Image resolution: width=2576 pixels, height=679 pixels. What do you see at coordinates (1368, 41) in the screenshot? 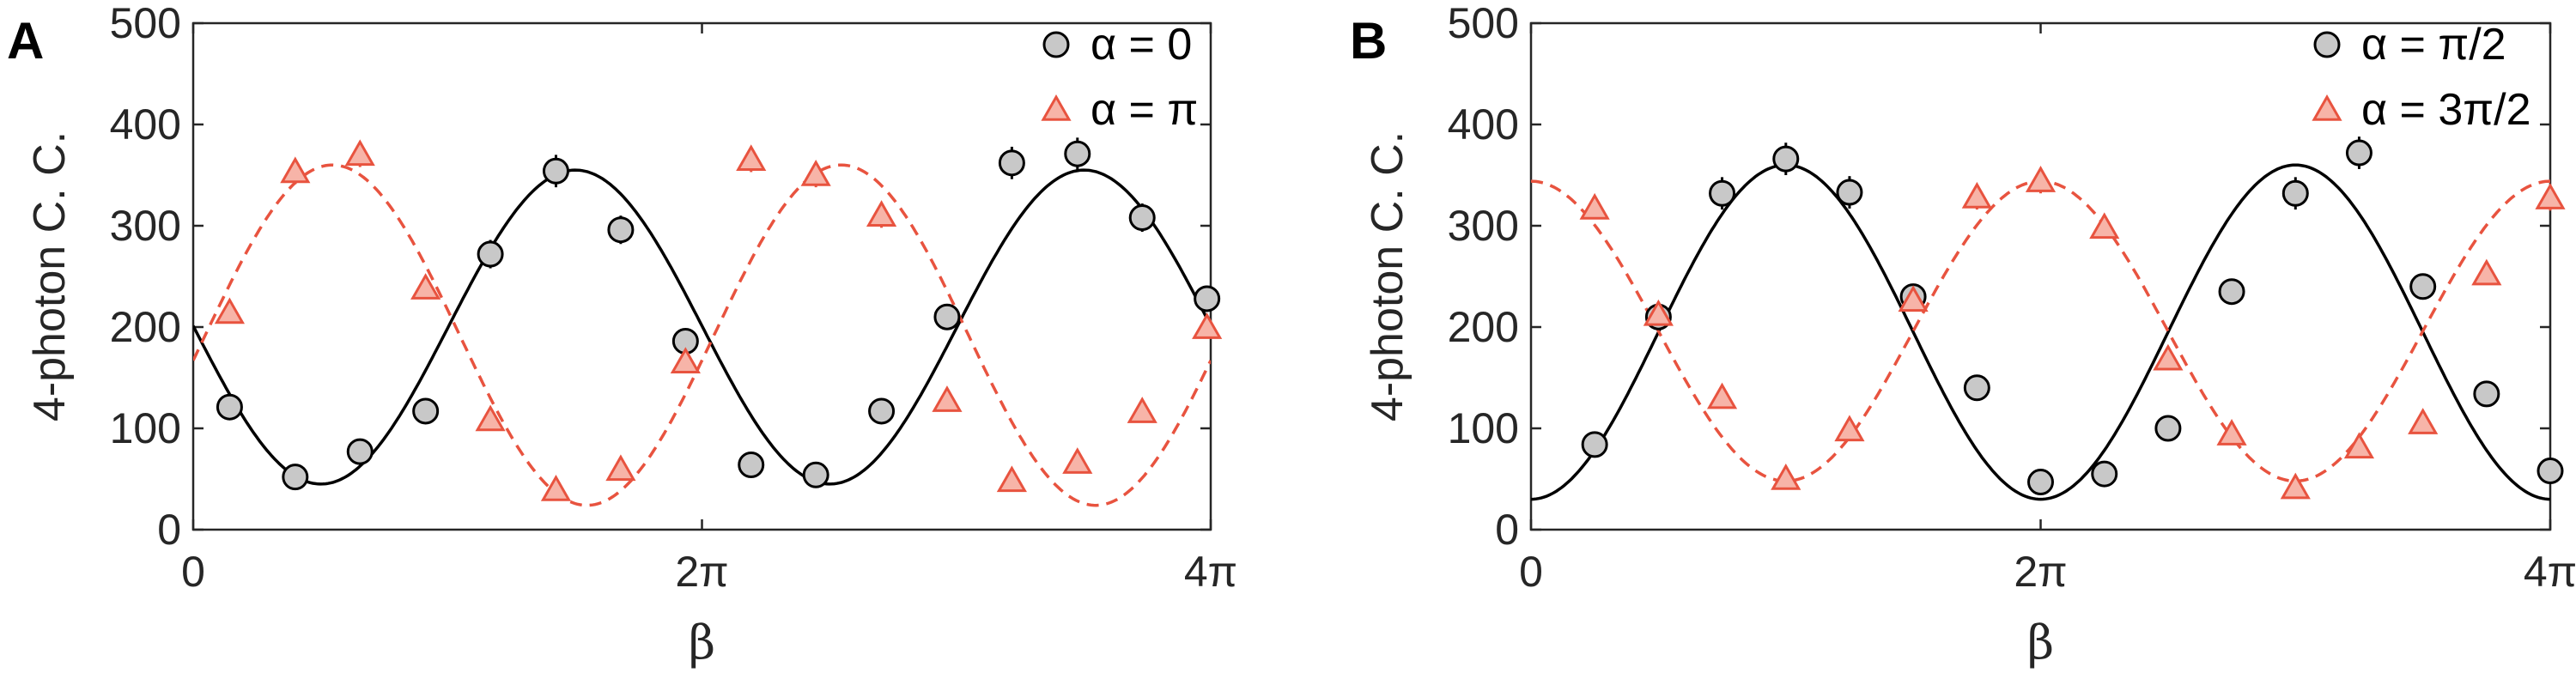
I see `panel-letter: B` at bounding box center [1368, 41].